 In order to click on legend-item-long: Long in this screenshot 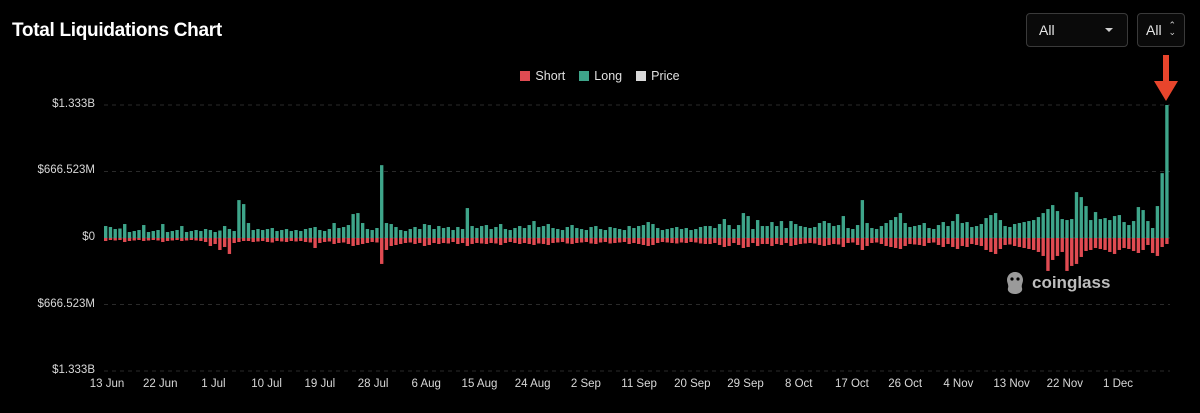, I will do `click(600, 76)`.